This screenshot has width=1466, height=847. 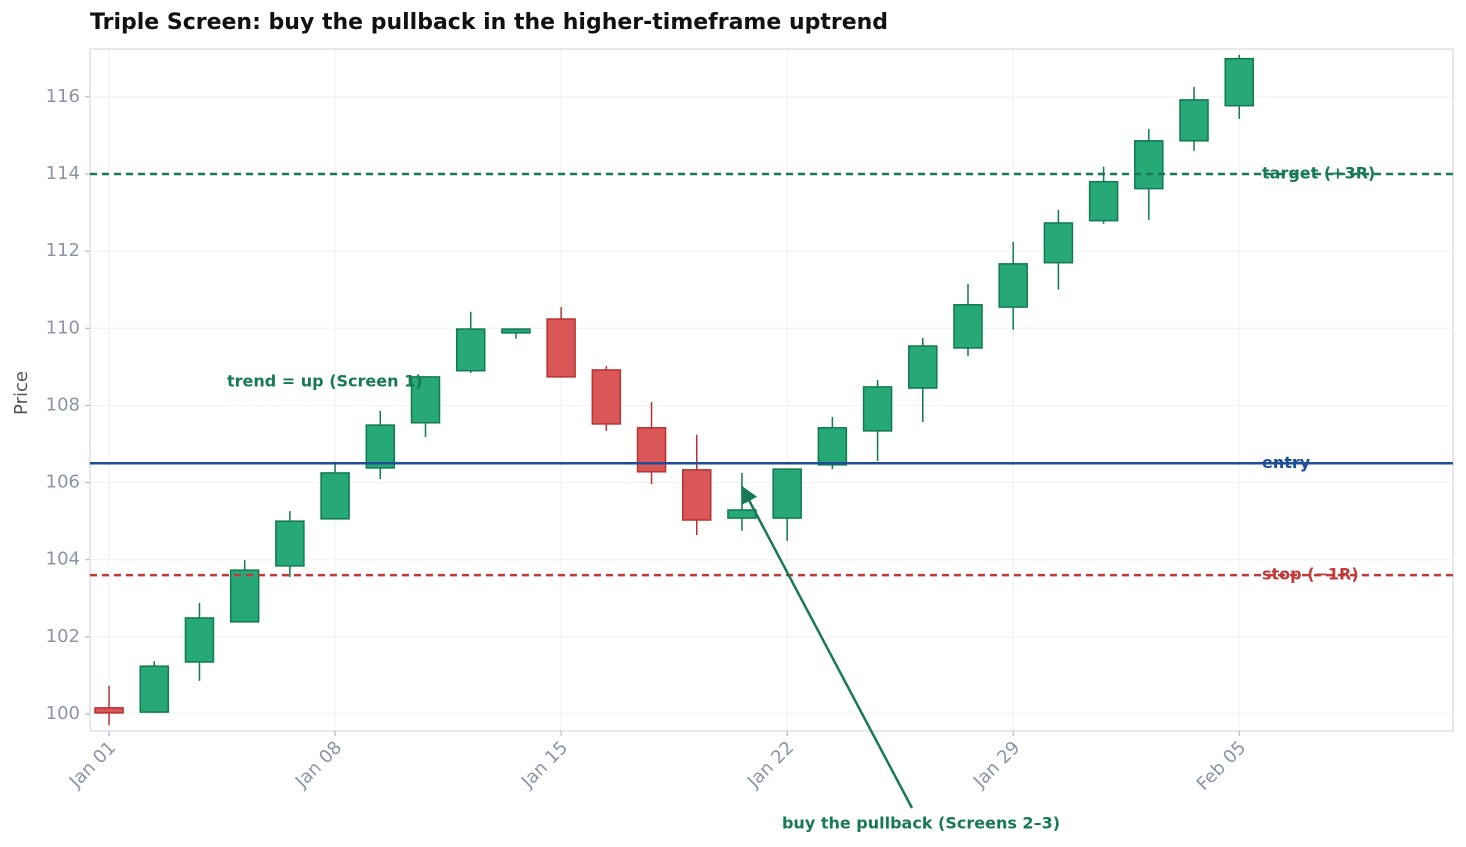 What do you see at coordinates (63, 404) in the screenshot?
I see `y-tick-label: 108` at bounding box center [63, 404].